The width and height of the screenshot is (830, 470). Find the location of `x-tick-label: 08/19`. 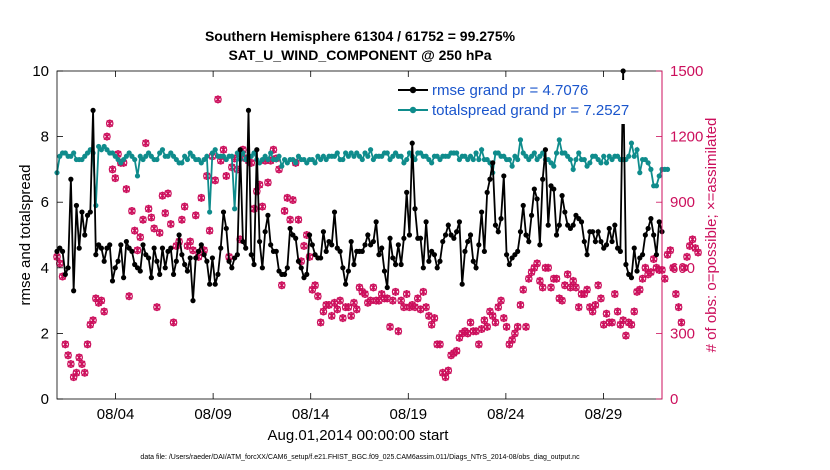

x-tick-label: 08/19 is located at coordinates (409, 414).